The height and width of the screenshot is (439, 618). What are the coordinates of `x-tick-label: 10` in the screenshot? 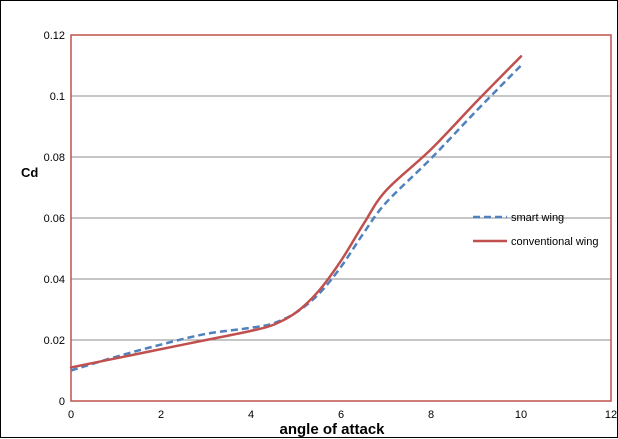 It's located at (521, 415).